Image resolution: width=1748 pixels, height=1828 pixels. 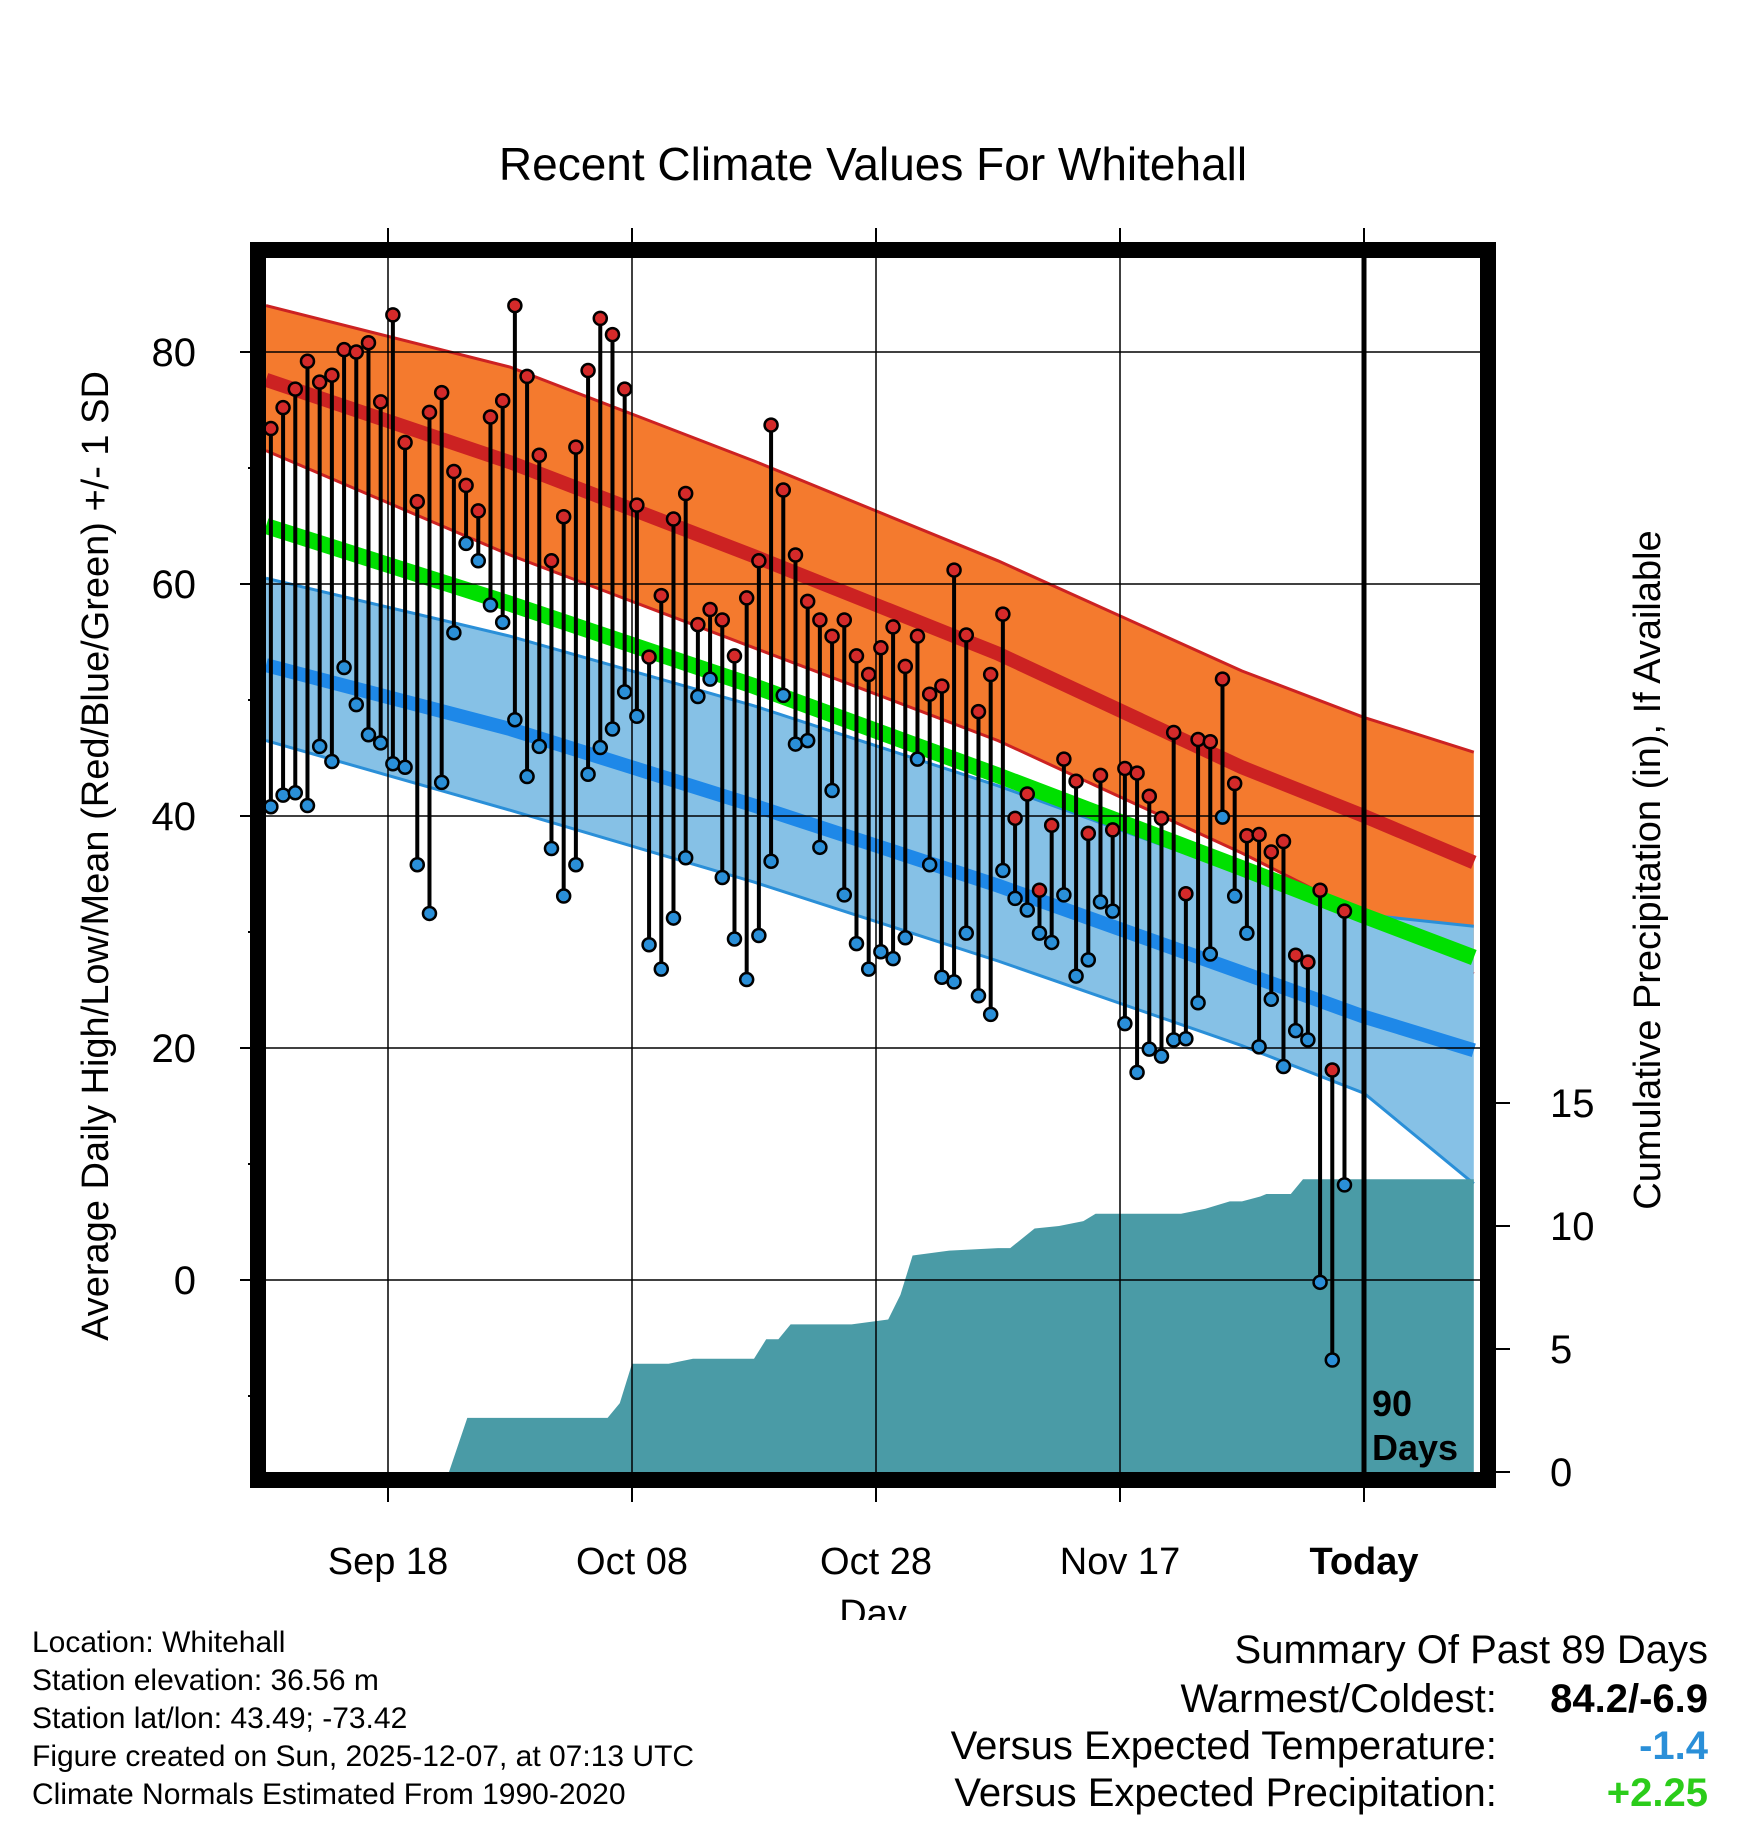 I want to click on precipitation-label: Versus Expected Precipitation:, so click(x=1225, y=1793).